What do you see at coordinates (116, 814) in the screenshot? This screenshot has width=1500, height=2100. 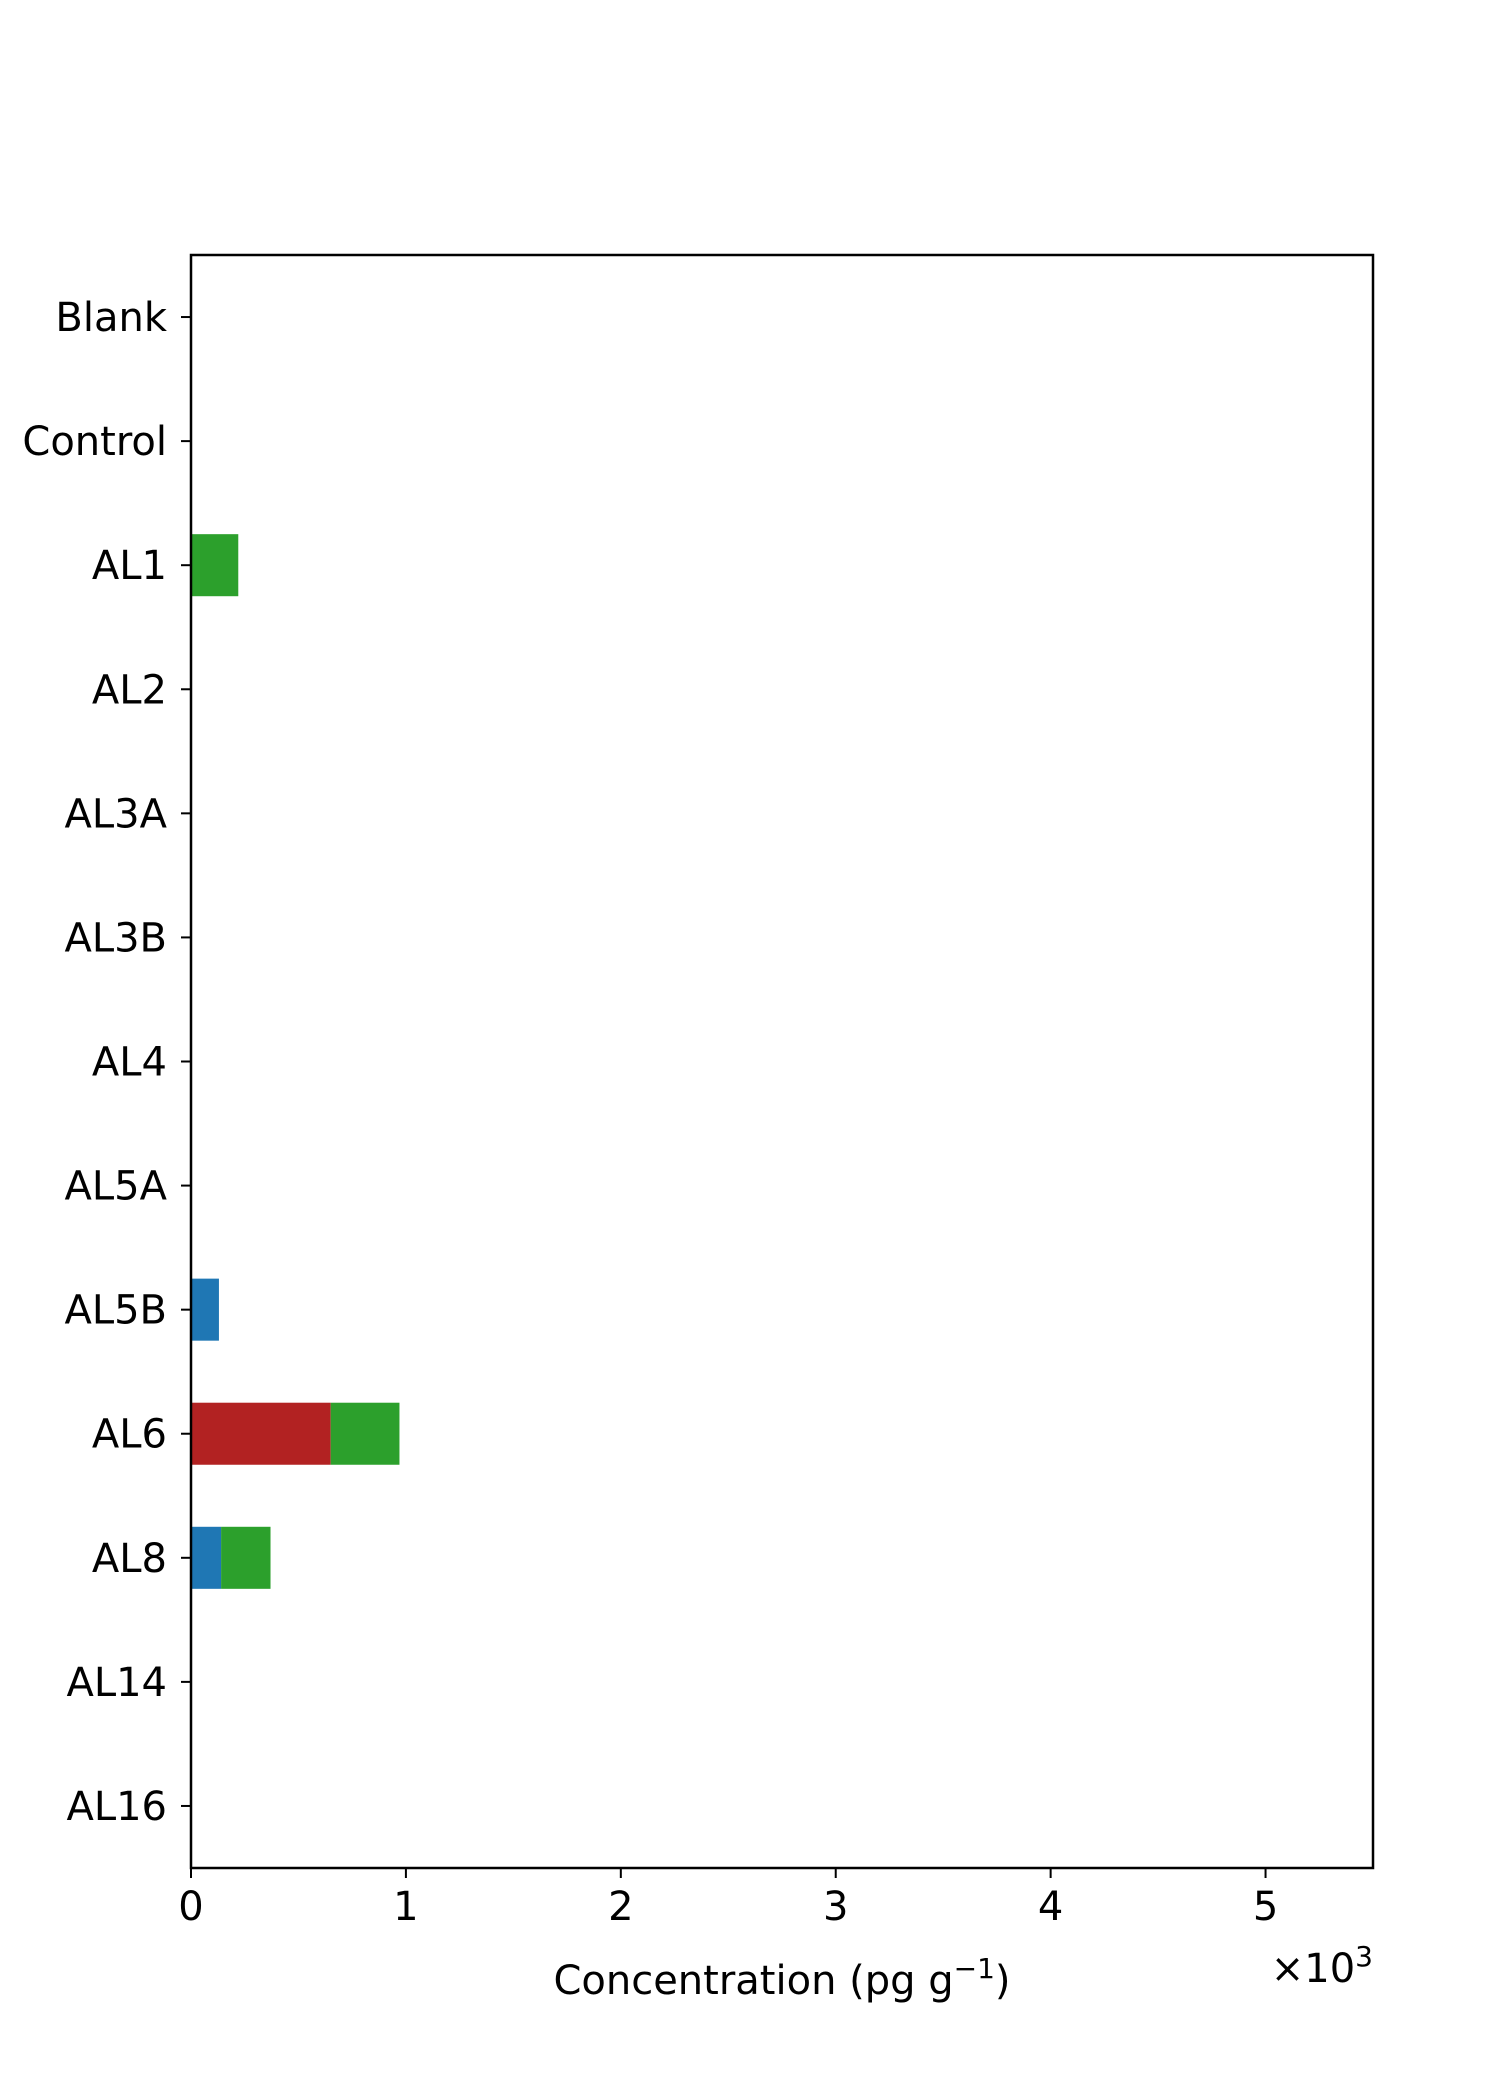 I see `y-tick-label-al3a: AL3A` at bounding box center [116, 814].